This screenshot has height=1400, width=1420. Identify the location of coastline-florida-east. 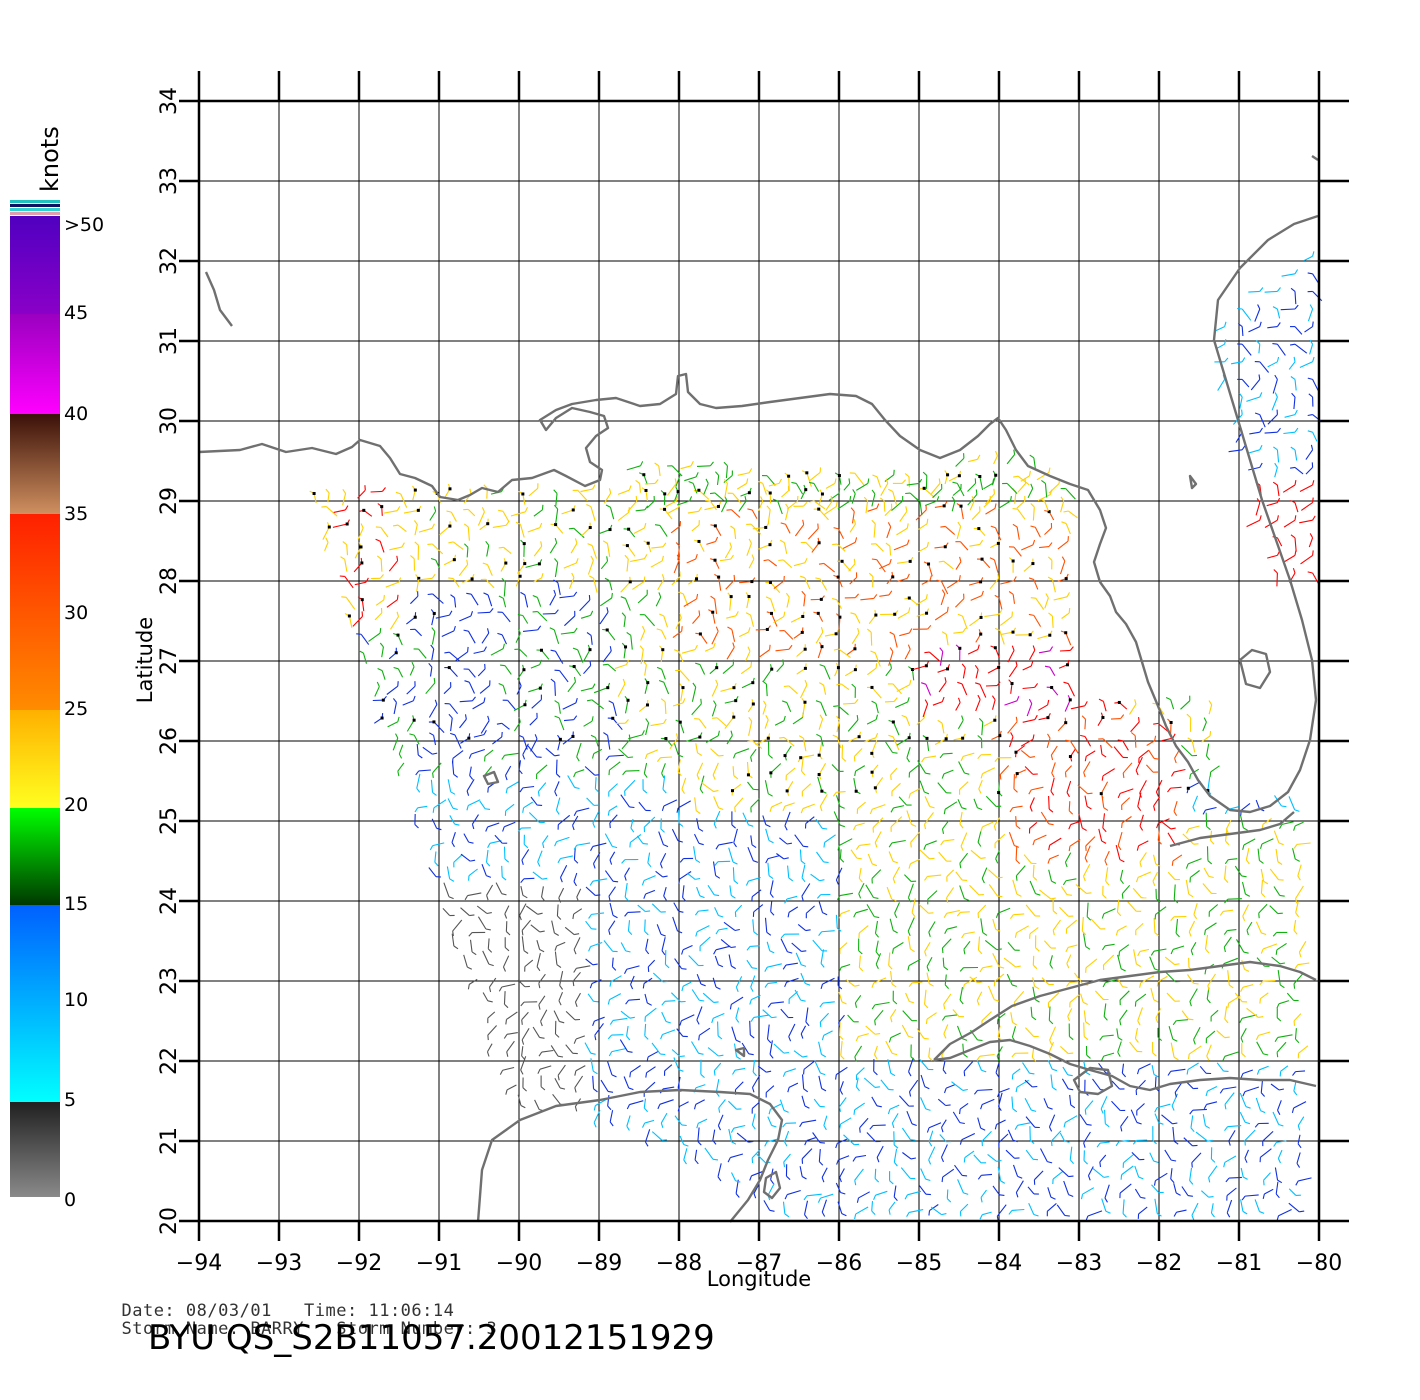
(1265, 457).